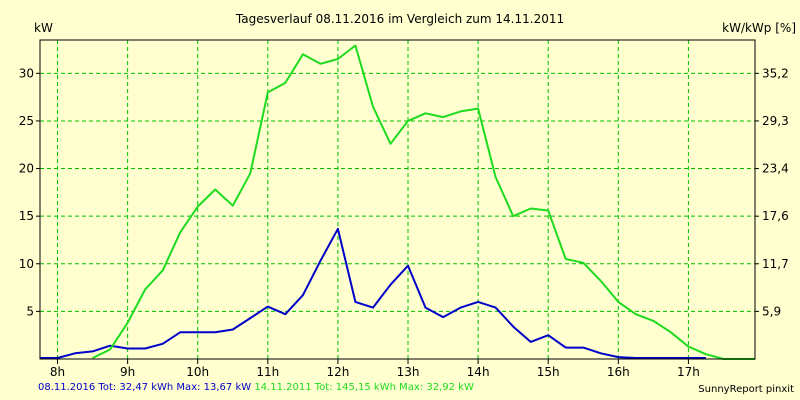 The width and height of the screenshot is (800, 400). Describe the element at coordinates (26, 216) in the screenshot. I see `y-tick-label: 15` at that location.